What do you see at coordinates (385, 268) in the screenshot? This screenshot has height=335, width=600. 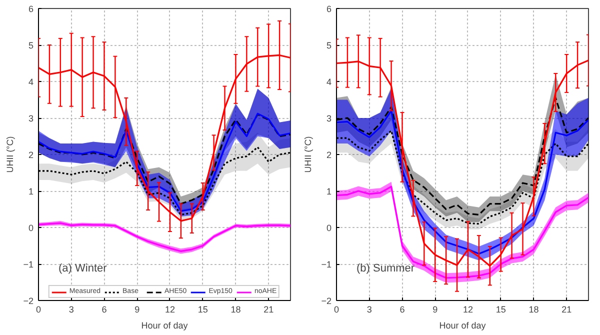 I see `annotation: (b) Summer` at bounding box center [385, 268].